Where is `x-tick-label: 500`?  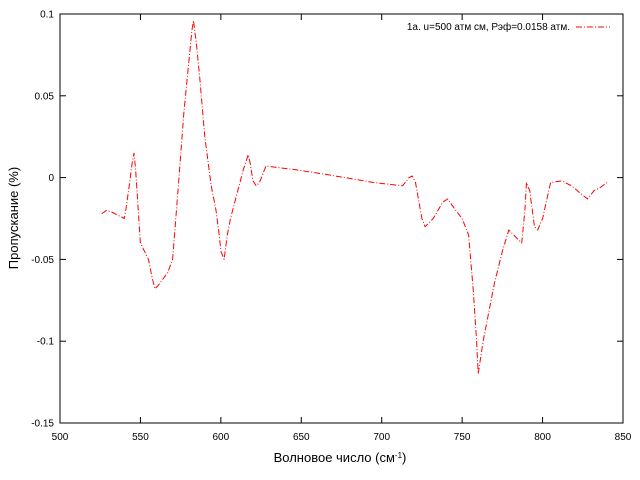
x-tick-label: 500 is located at coordinates (60, 437).